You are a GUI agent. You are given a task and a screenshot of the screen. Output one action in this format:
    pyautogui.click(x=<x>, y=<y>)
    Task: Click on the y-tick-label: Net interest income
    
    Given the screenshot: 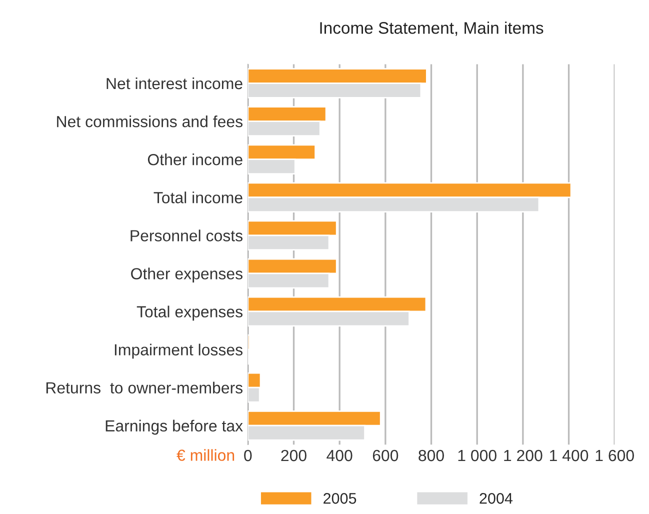 What is the action you would take?
    pyautogui.click(x=174, y=83)
    